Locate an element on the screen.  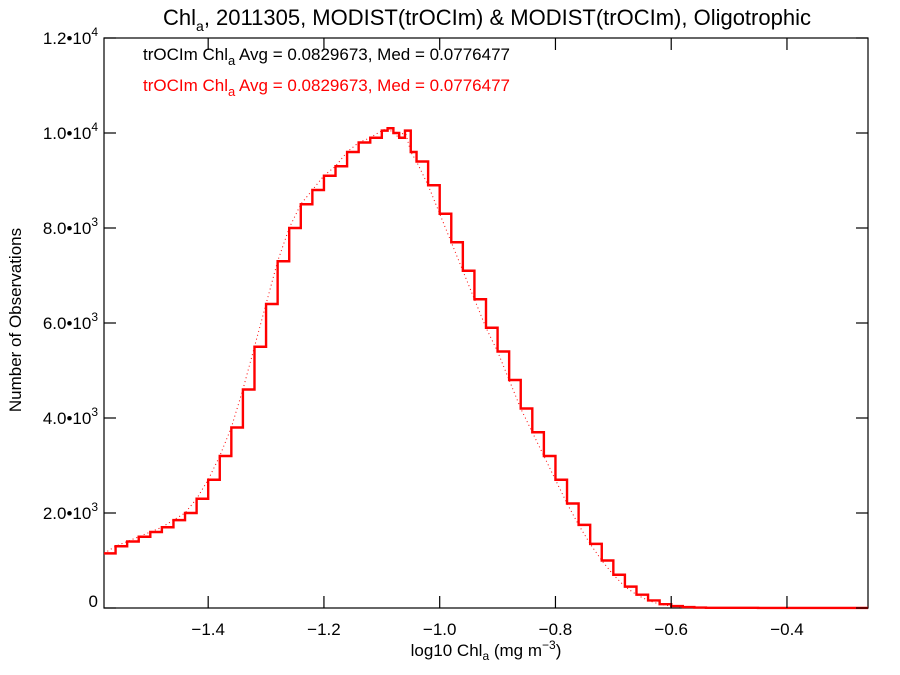
y-axis-label: Number of Observations is located at coordinates (15, 320).